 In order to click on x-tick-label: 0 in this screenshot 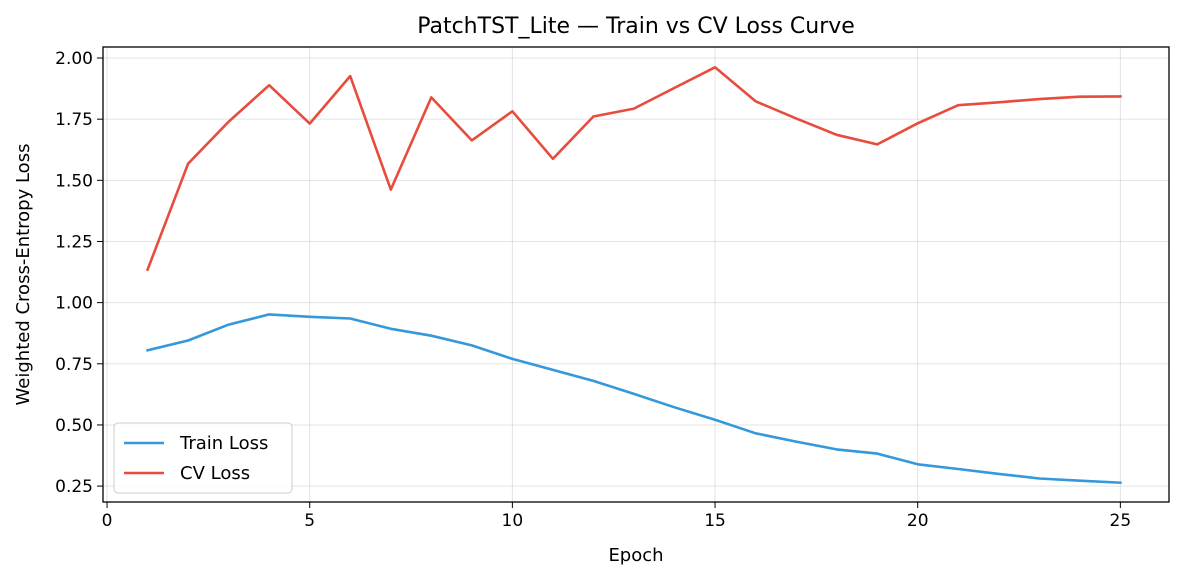, I will do `click(107, 521)`.